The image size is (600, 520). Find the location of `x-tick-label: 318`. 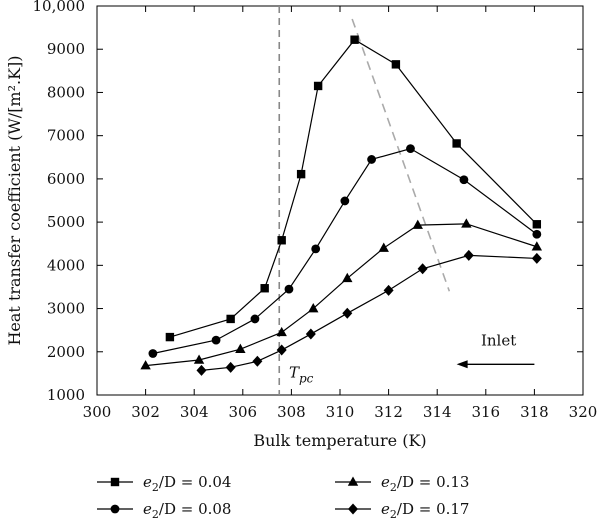

x-tick-label: 318 is located at coordinates (534, 412).